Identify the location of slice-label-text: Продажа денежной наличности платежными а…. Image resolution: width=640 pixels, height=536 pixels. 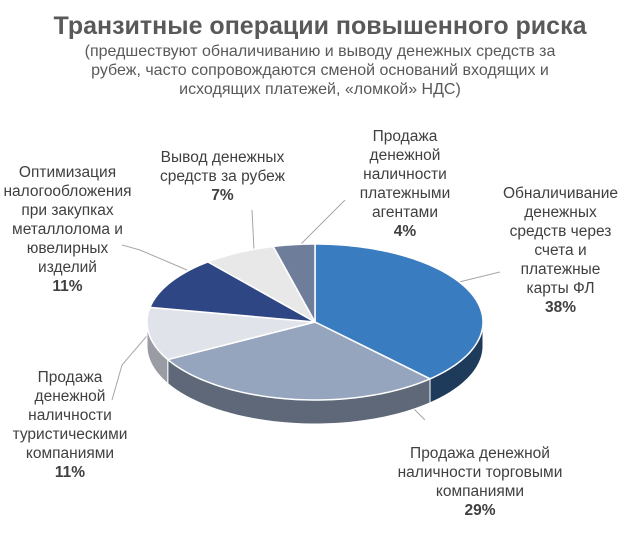
(405, 174).